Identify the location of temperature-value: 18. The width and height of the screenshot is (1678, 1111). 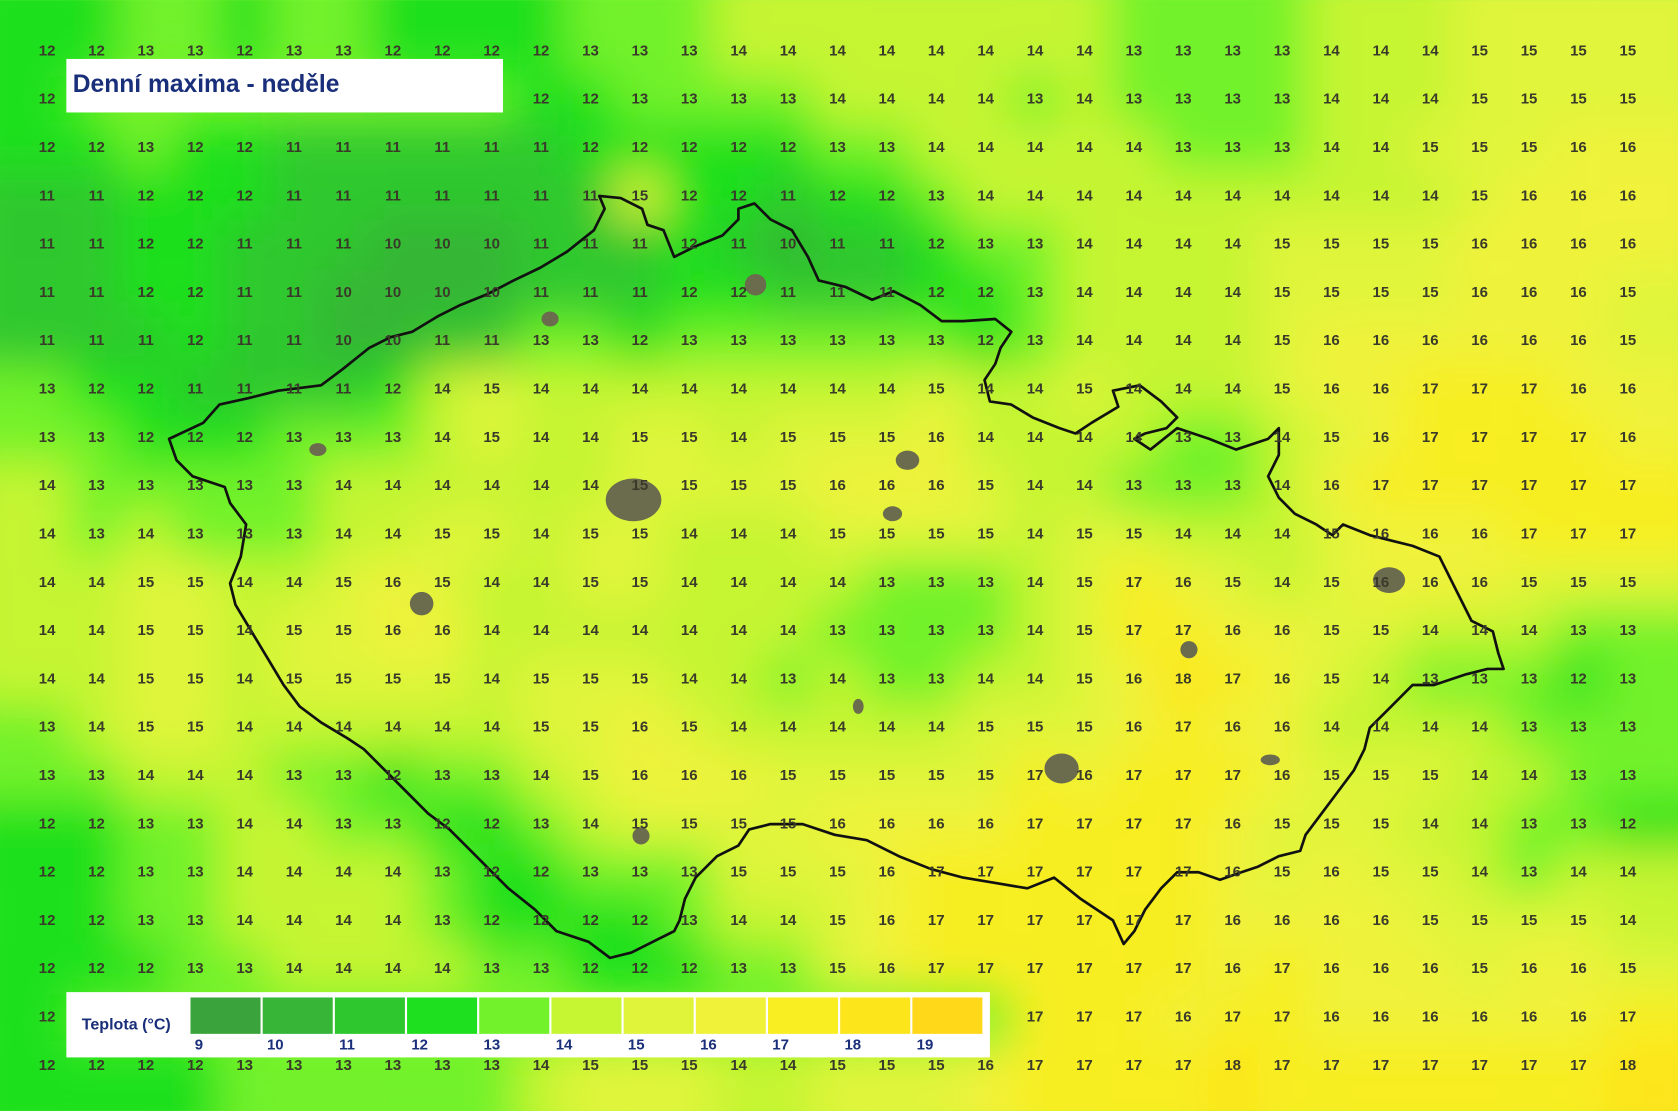
(1232, 1065).